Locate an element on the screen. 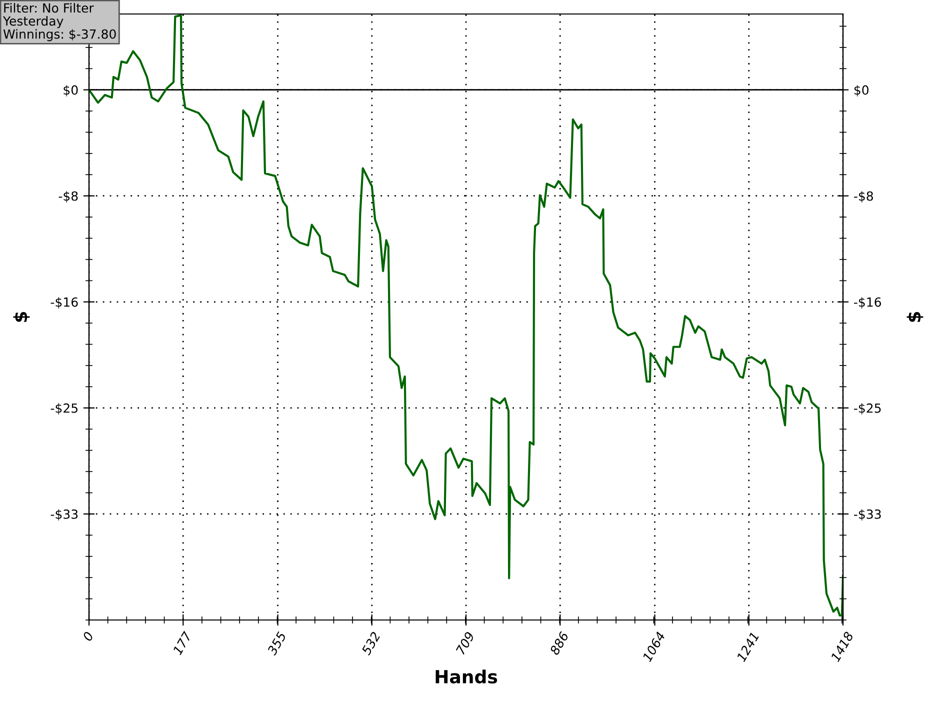 This screenshot has height=707, width=930. y-tick-label: -$8 is located at coordinates (68, 196).